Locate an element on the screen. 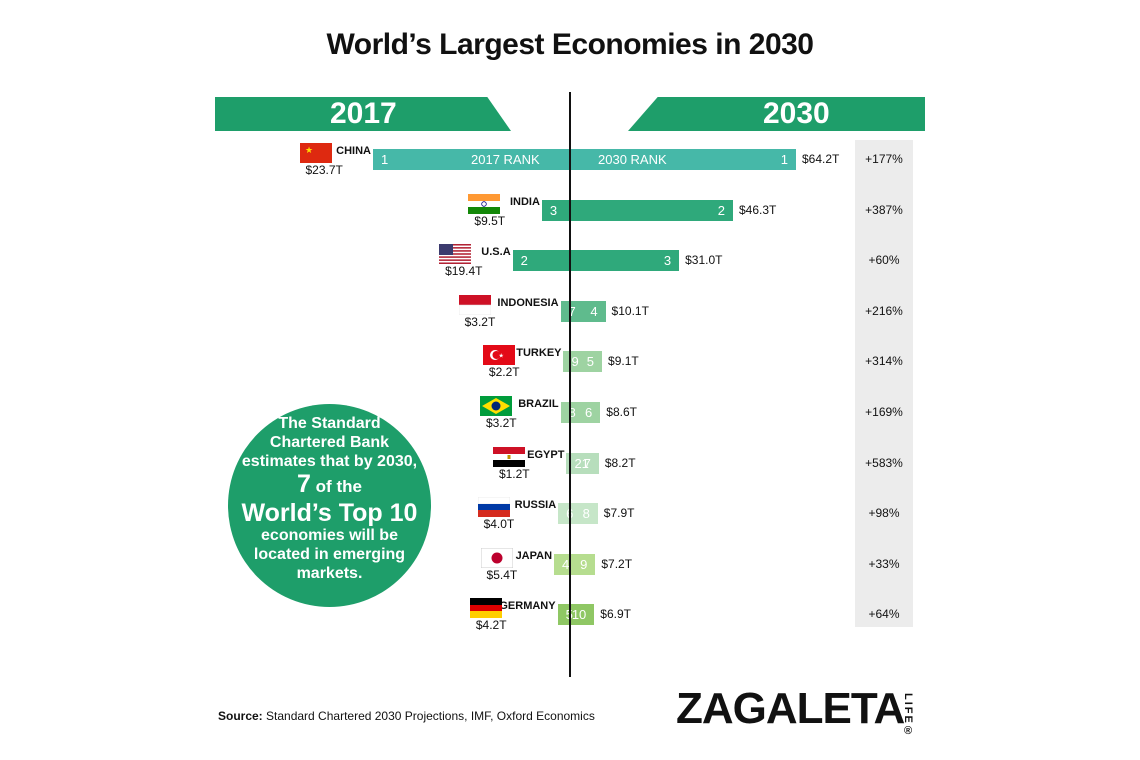 Image resolution: width=1140 pixels, height=760 pixels. brand-logo: ZAGALETA is located at coordinates (790, 708).